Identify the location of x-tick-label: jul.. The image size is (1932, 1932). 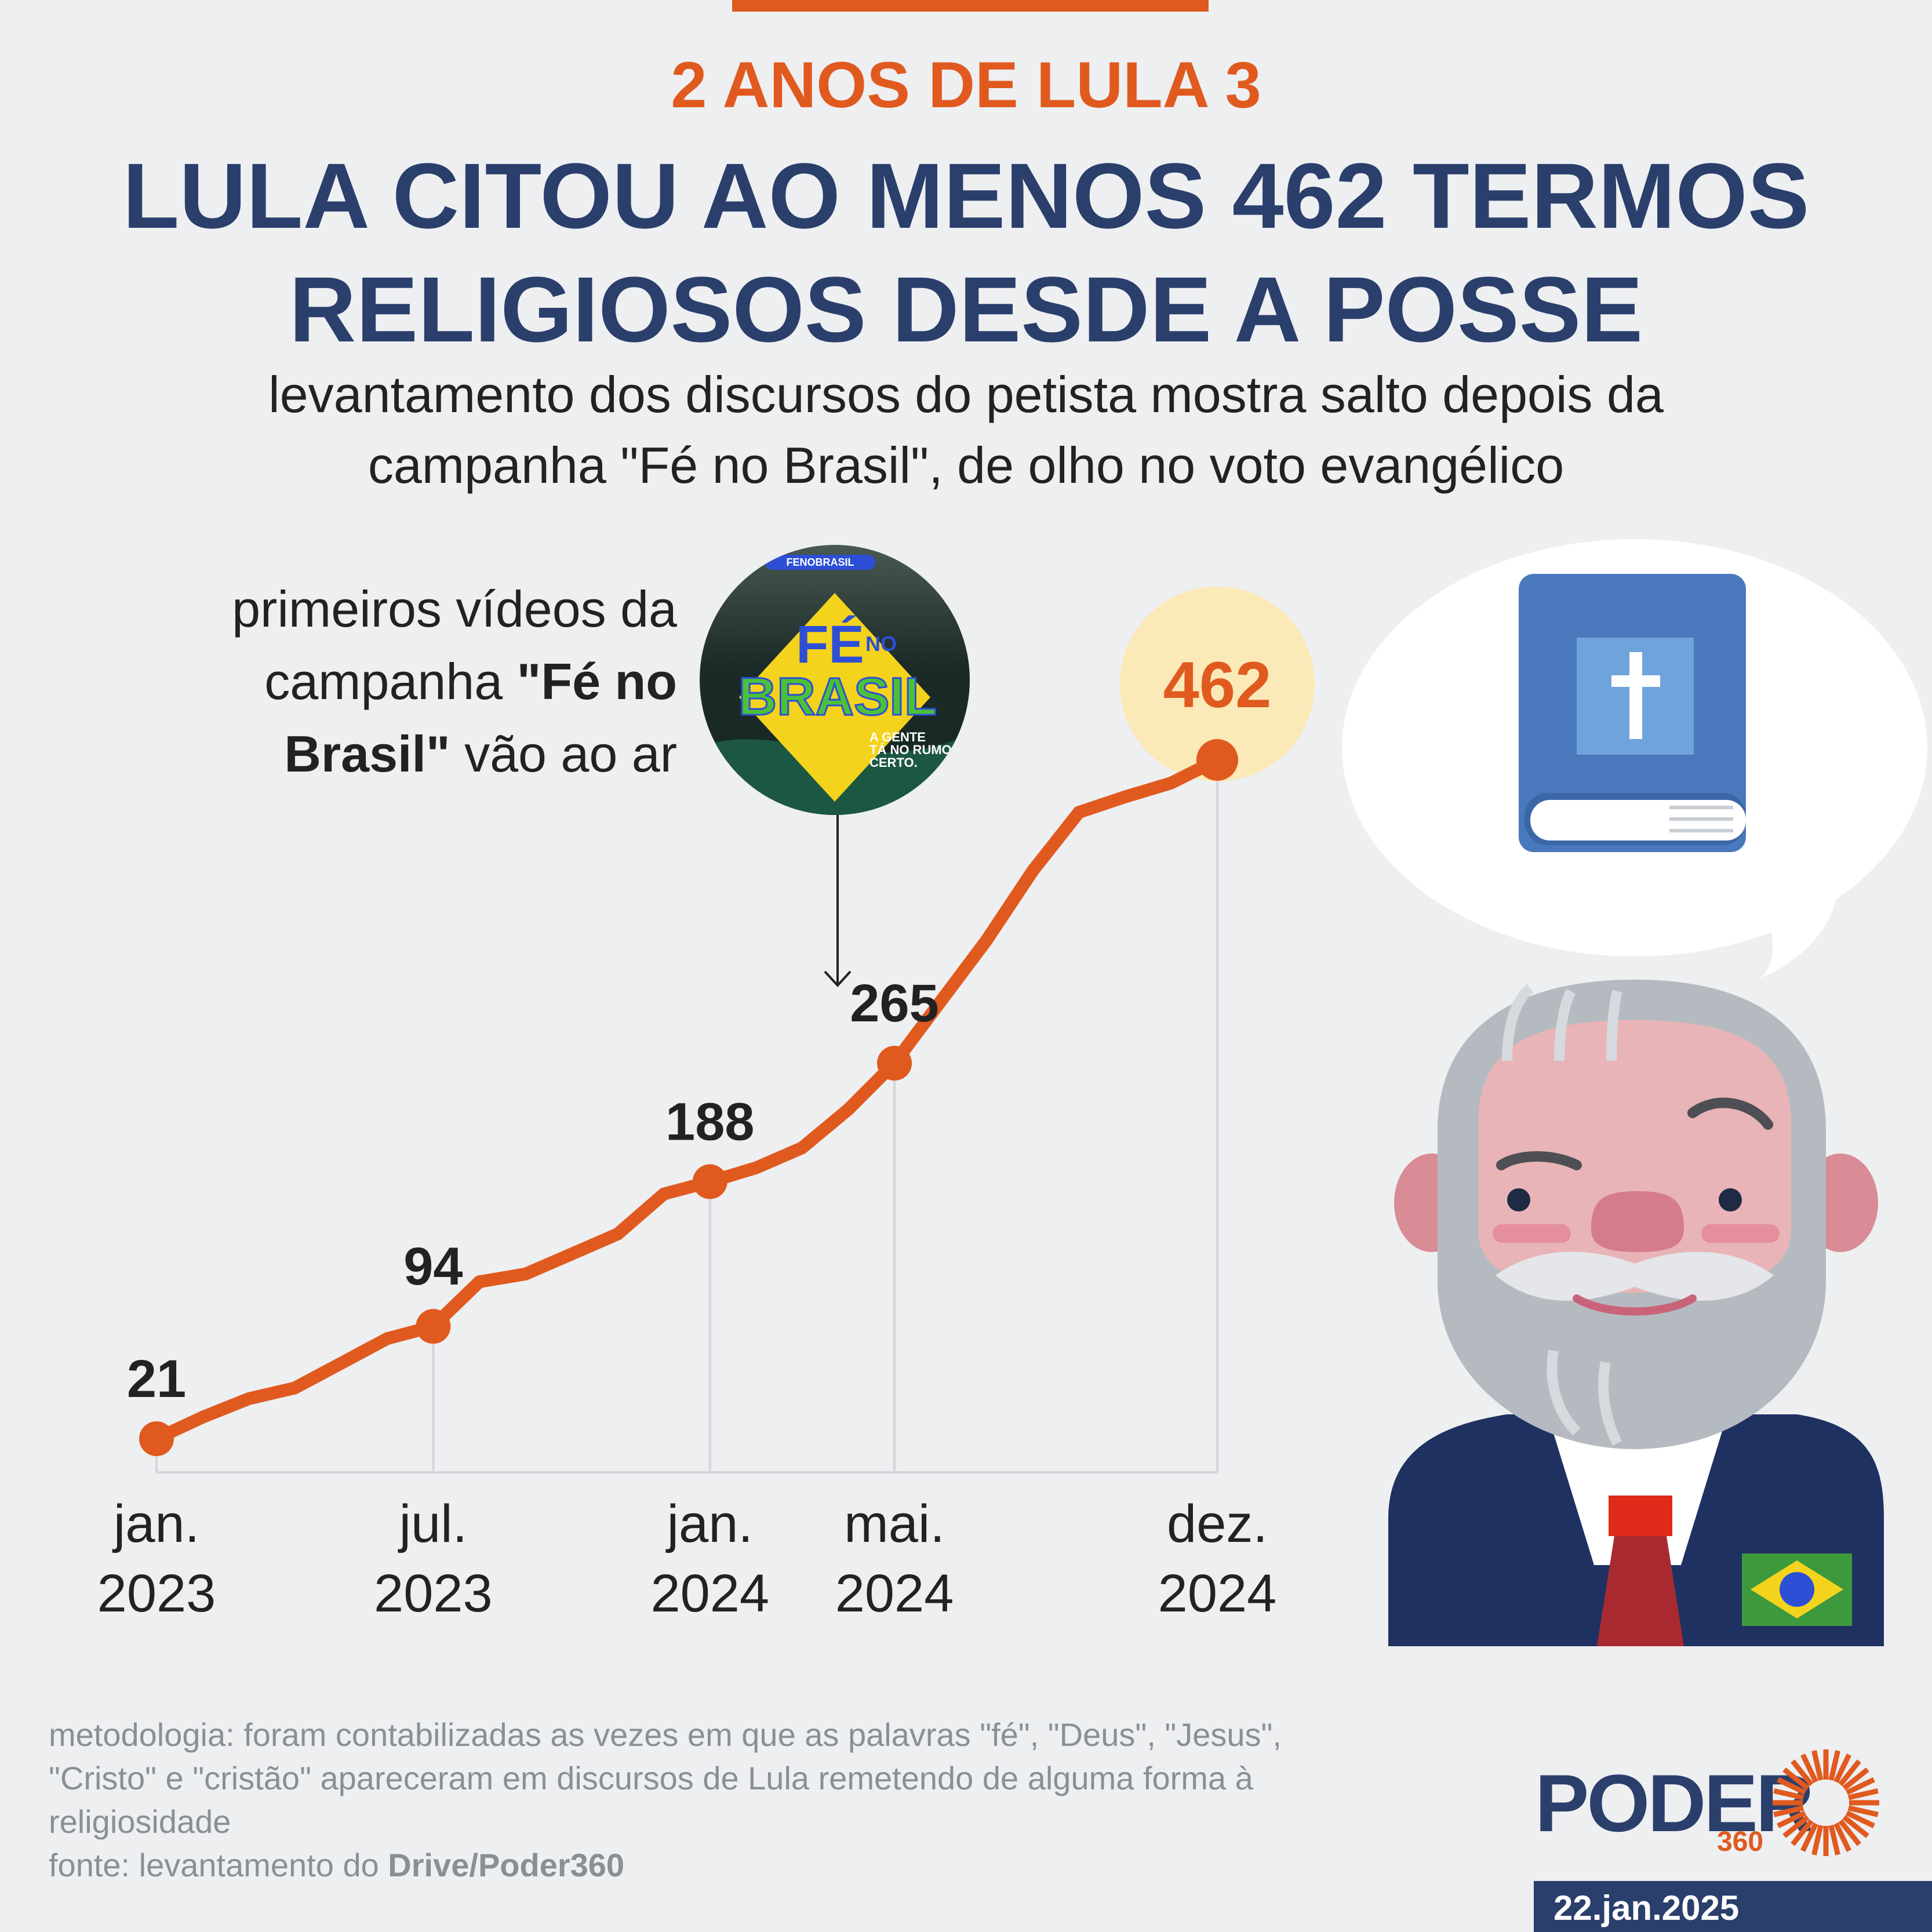
(433, 1523).